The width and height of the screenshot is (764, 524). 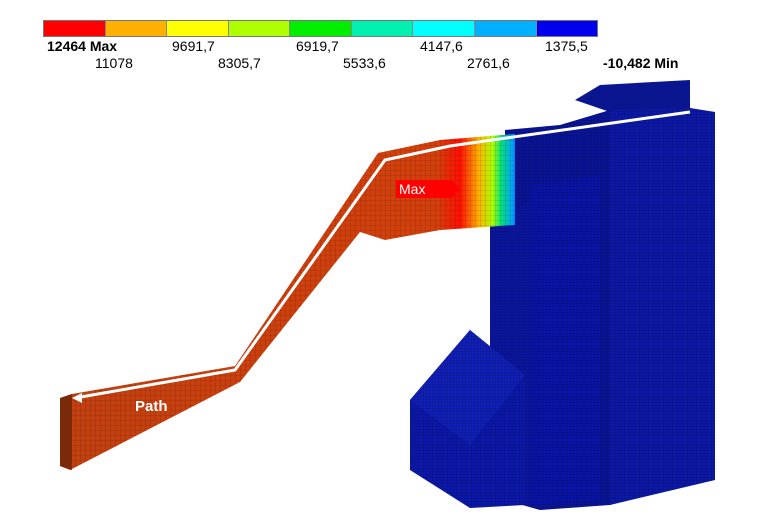 I want to click on path-arrow-icon, so click(x=77, y=398).